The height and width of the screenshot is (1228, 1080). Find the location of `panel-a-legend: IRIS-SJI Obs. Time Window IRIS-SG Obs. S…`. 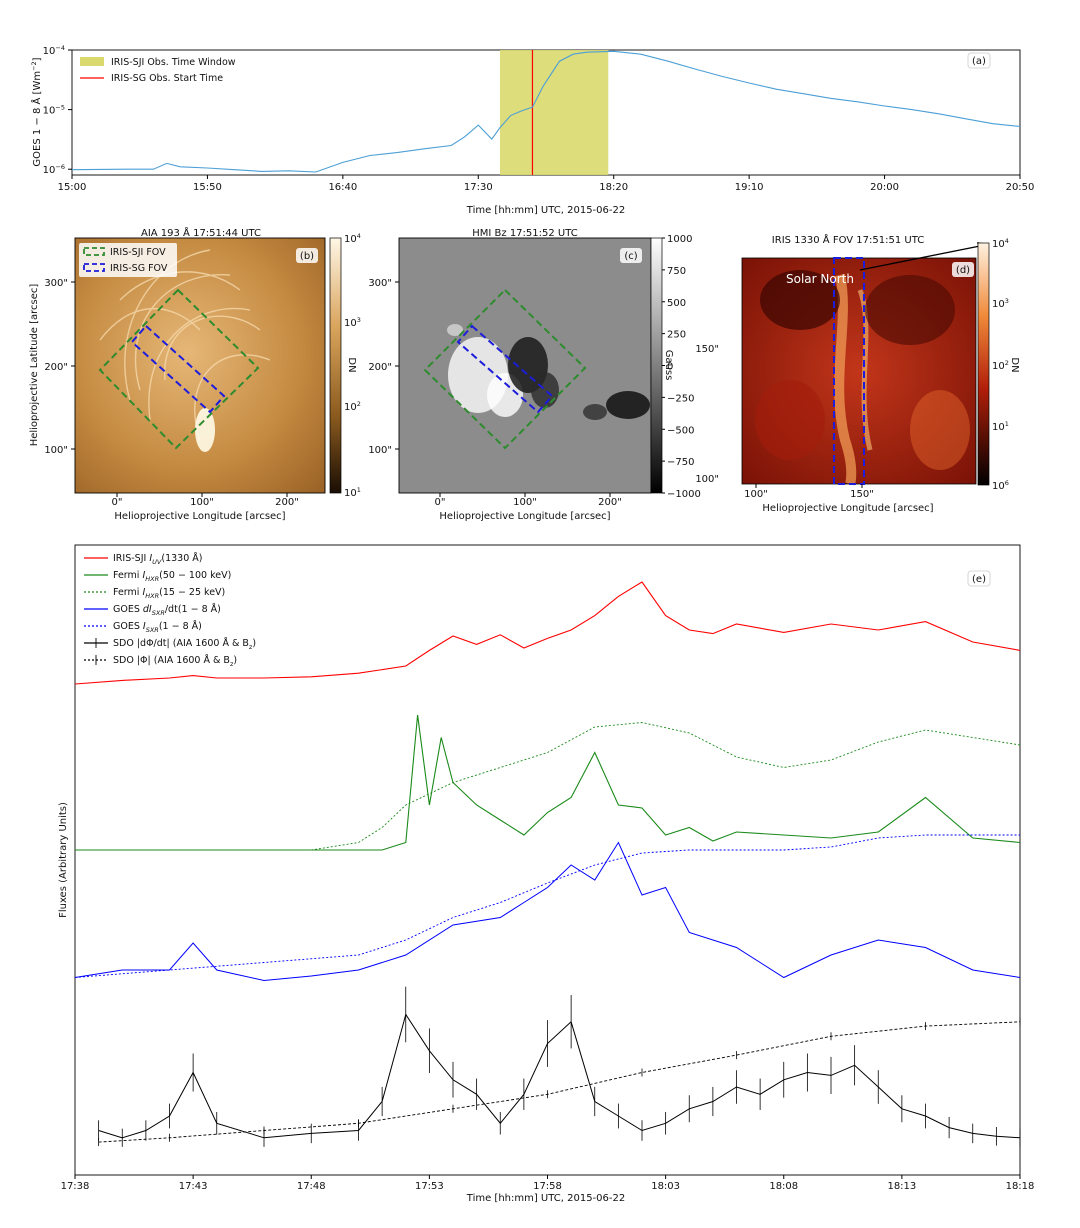

panel-a-legend: IRIS-SJI Obs. Time Window IRIS-SG Obs. S… is located at coordinates (158, 70).